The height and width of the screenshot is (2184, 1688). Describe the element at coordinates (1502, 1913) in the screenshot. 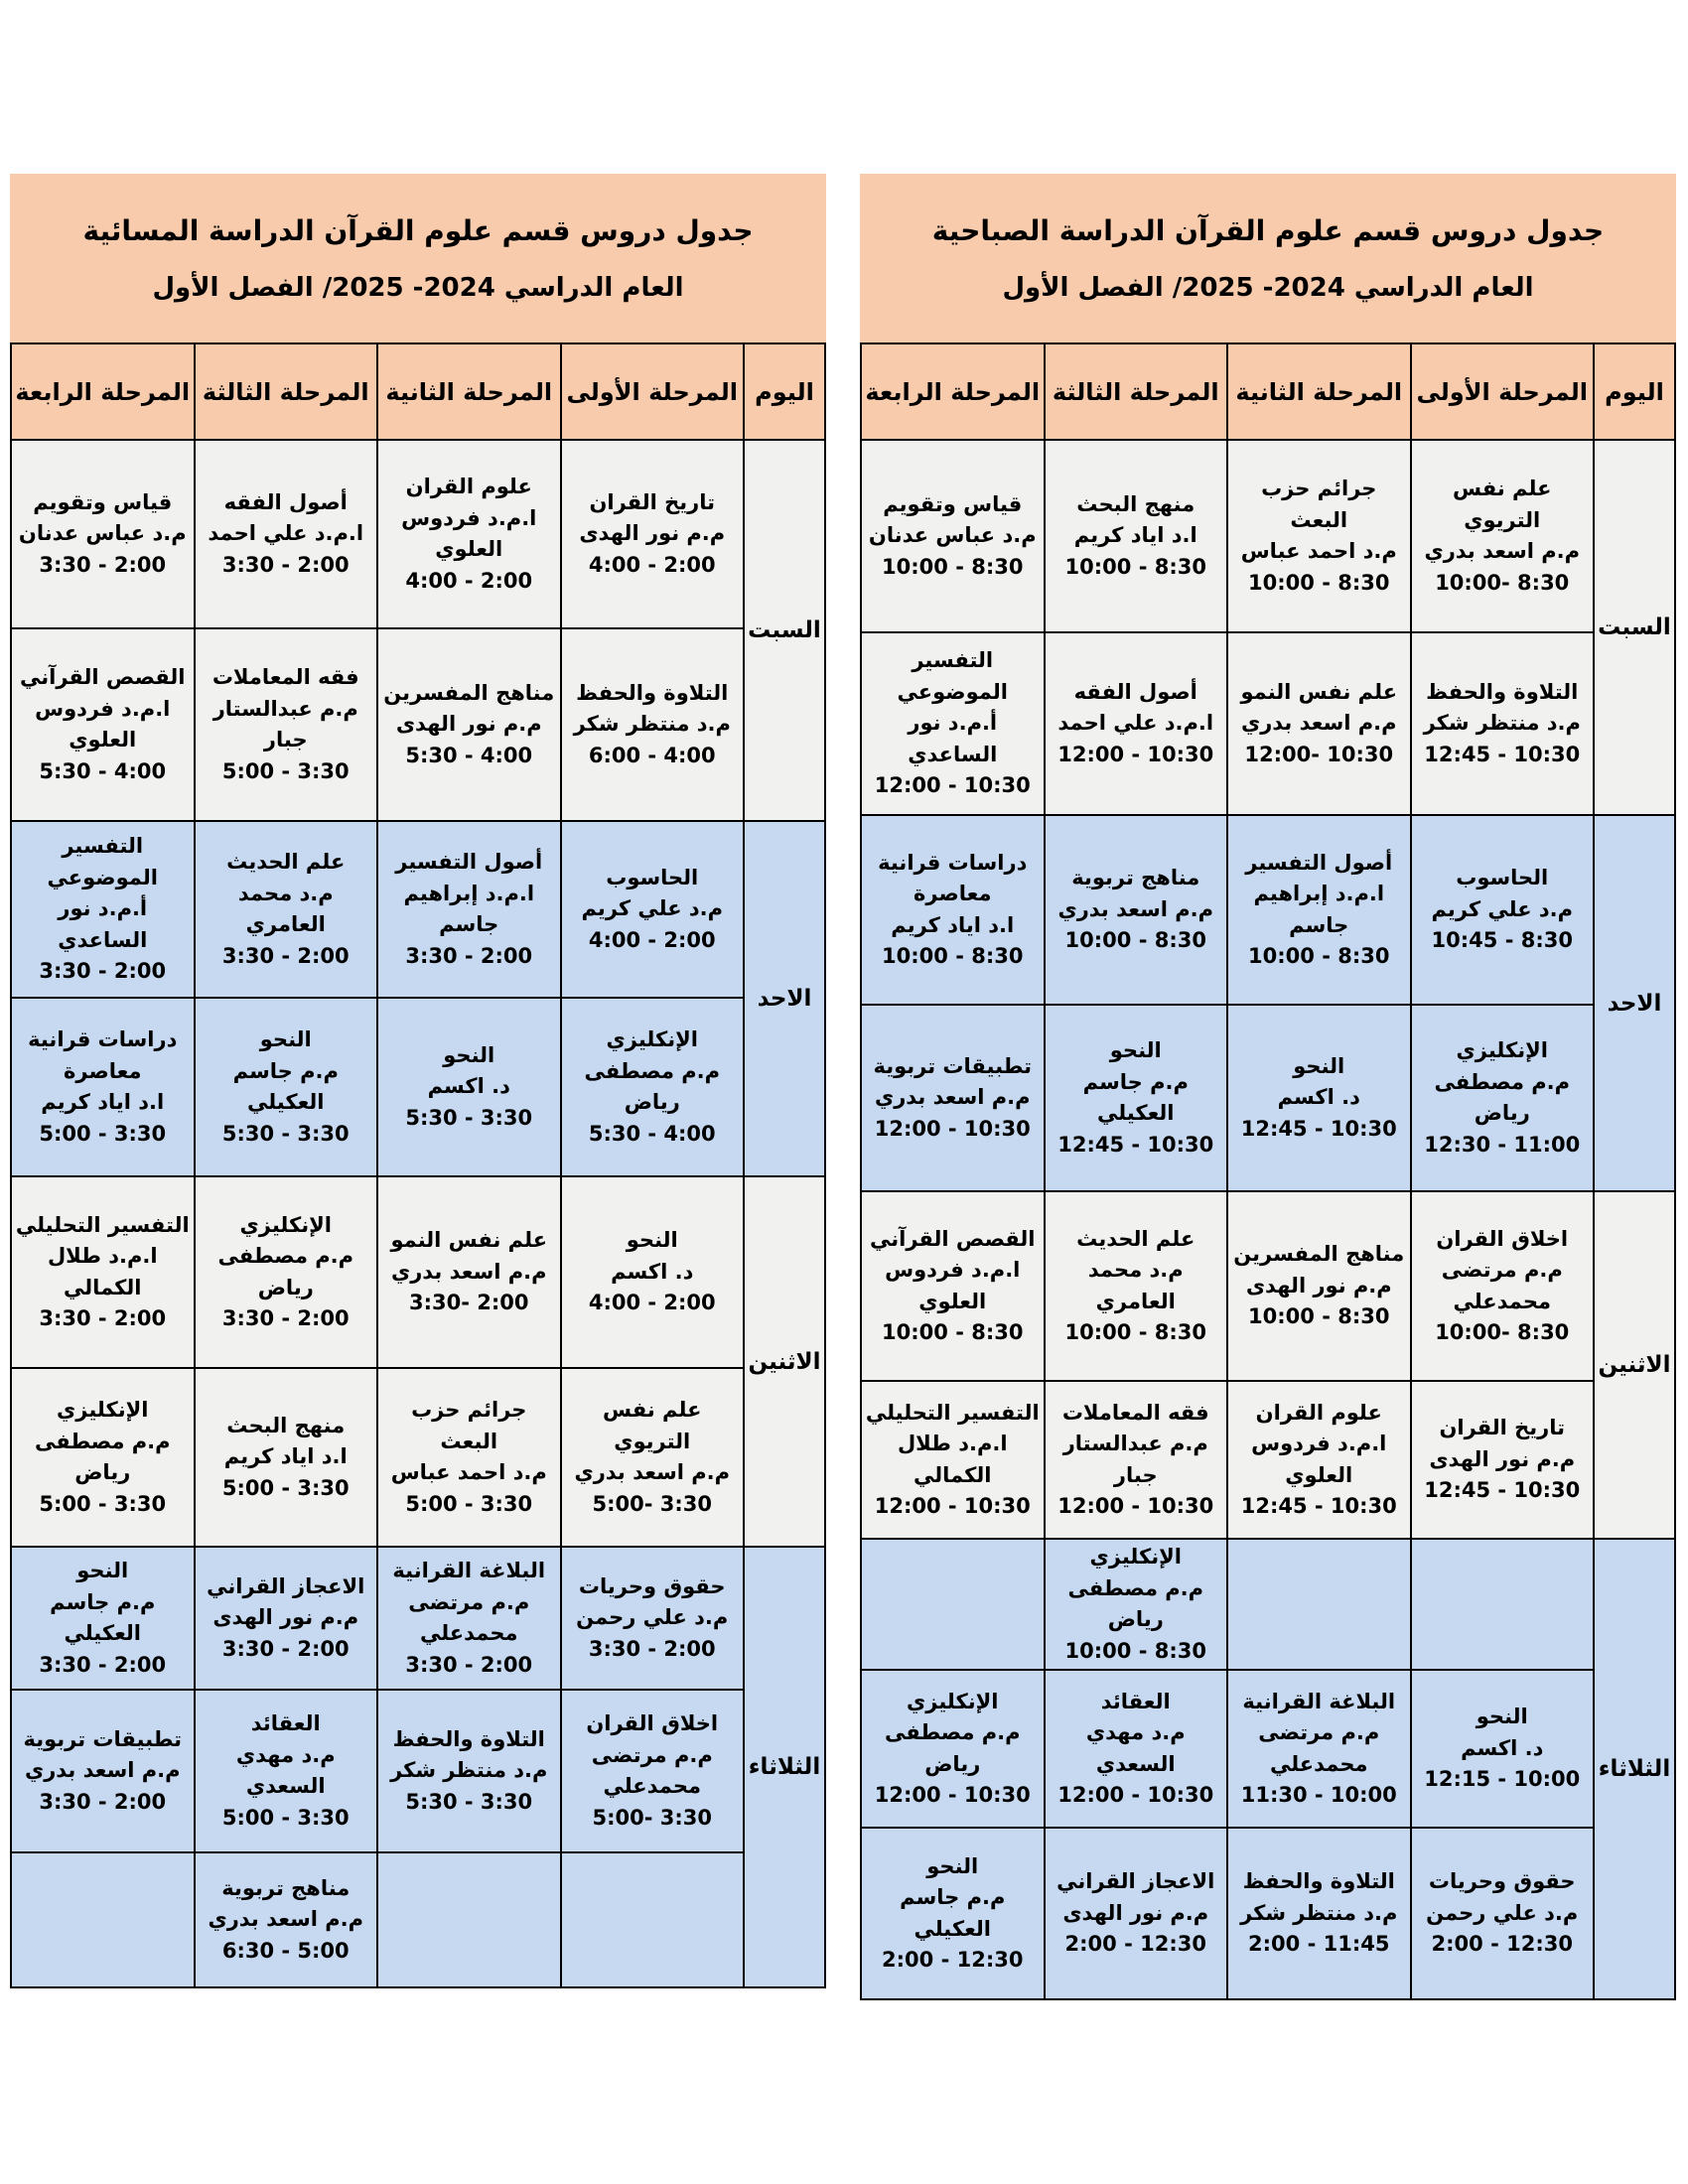

I see `schedule-cell: حقوق وحريات م.د علي رحمن 2:00 - 12:30` at that location.